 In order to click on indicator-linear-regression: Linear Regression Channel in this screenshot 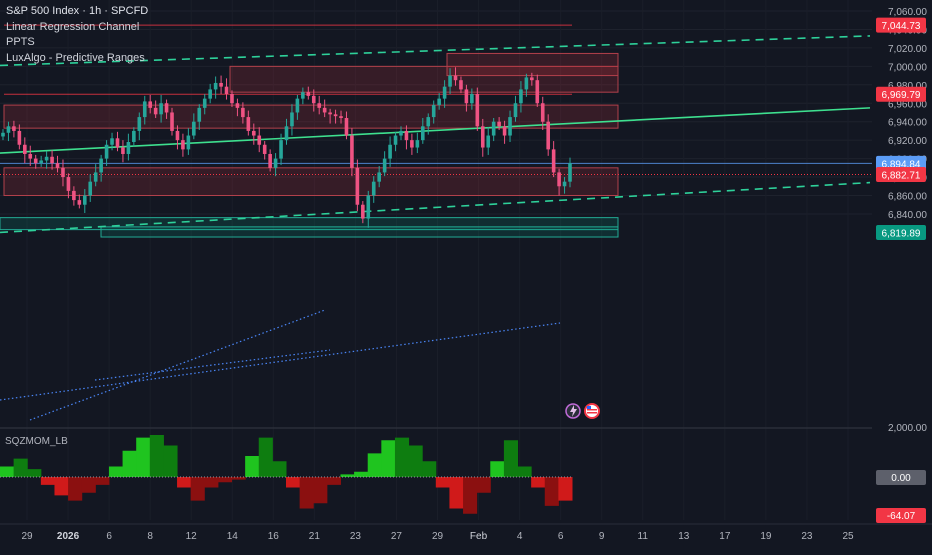, I will do `click(73, 26)`.